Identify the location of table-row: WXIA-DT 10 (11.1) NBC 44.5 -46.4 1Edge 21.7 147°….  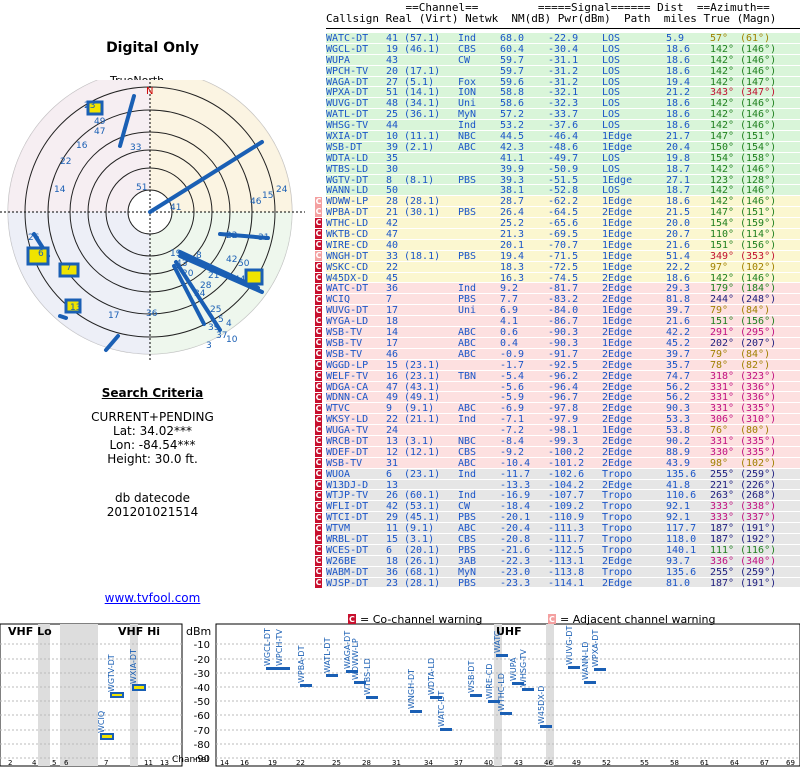
(563, 136).